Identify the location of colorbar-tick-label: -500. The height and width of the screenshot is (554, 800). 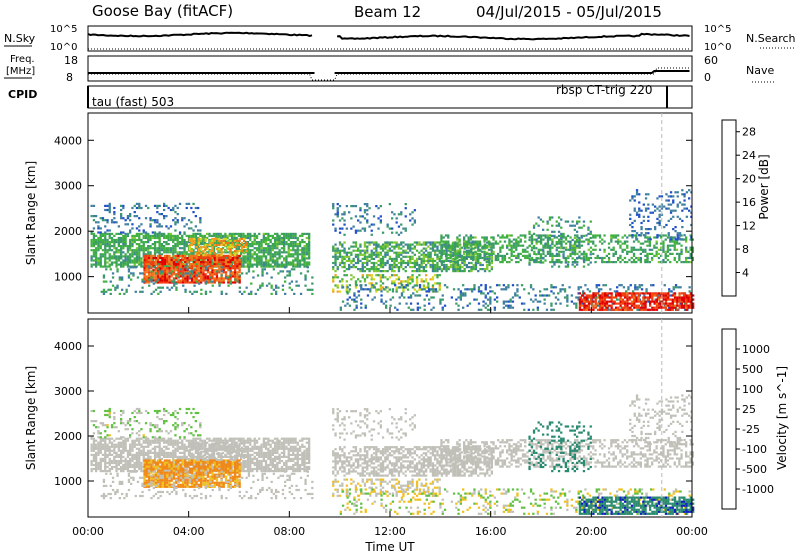
(754, 469).